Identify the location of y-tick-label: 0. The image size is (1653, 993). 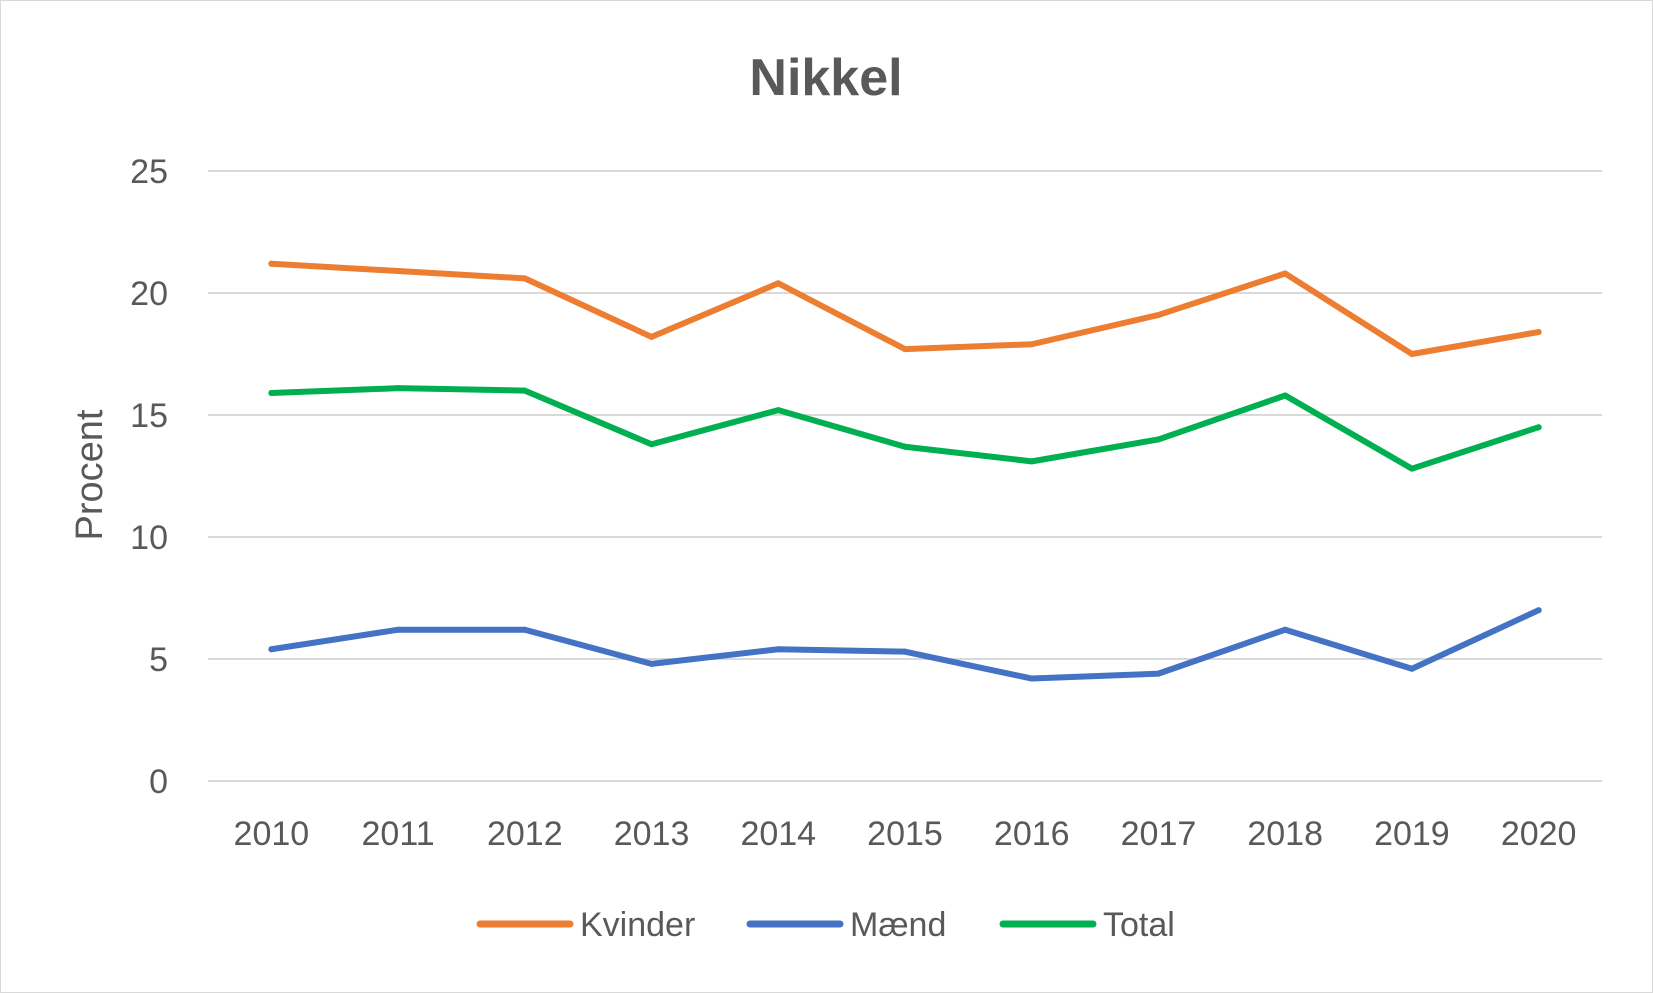
(158, 782).